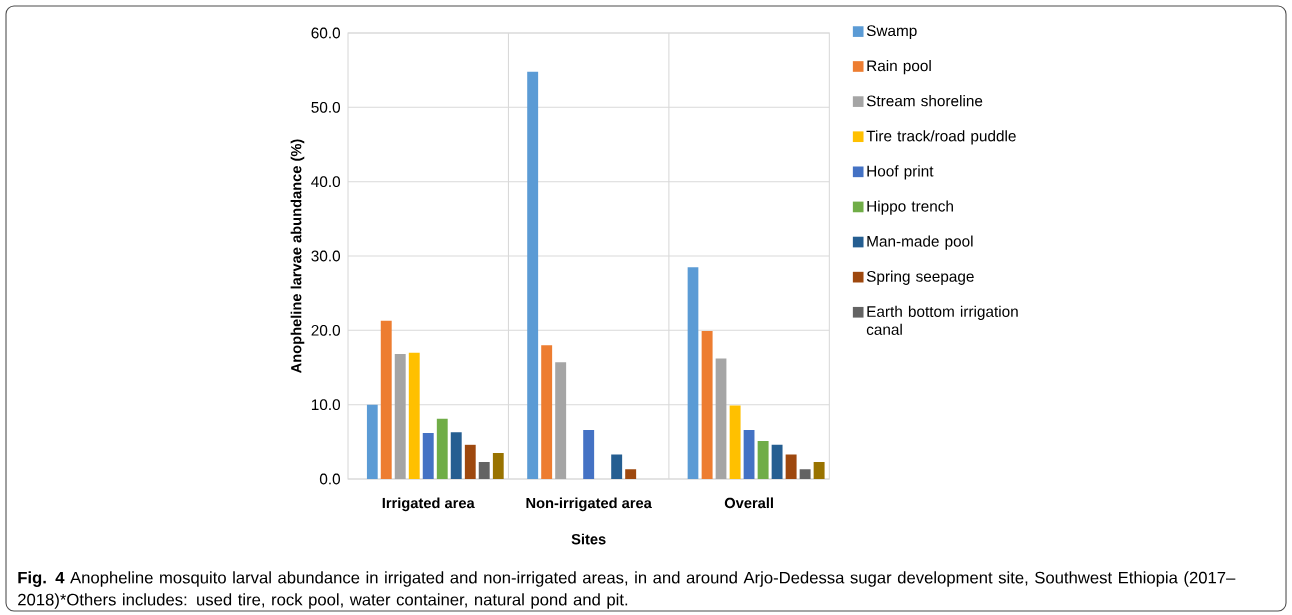  Describe the element at coordinates (891, 32) in the screenshot. I see `legend-label: Swamp` at that location.